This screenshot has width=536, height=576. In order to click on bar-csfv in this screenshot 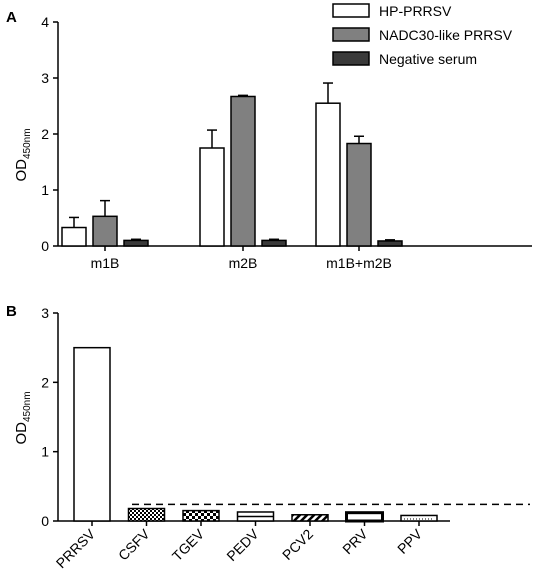, I will do `click(146, 514)`.